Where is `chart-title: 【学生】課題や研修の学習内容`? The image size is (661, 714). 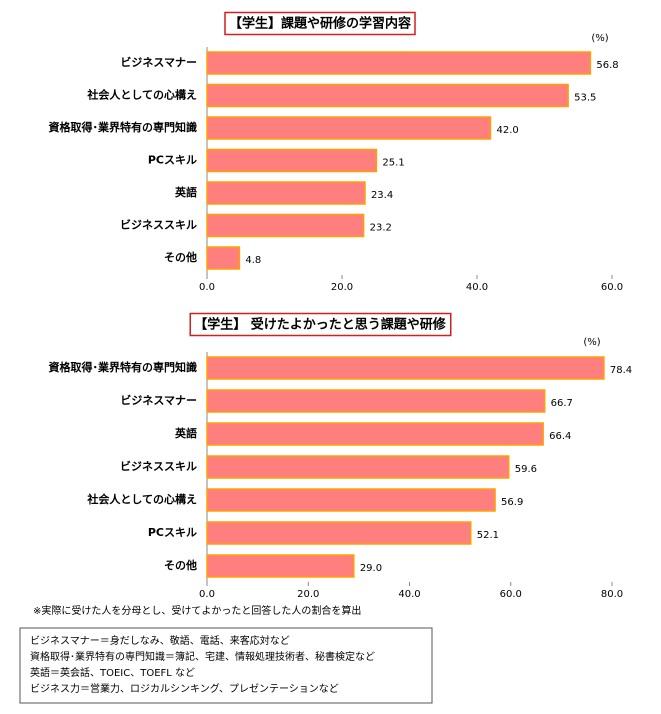
chart-title: 【学生】課題や研修の学習内容 is located at coordinates (320, 24).